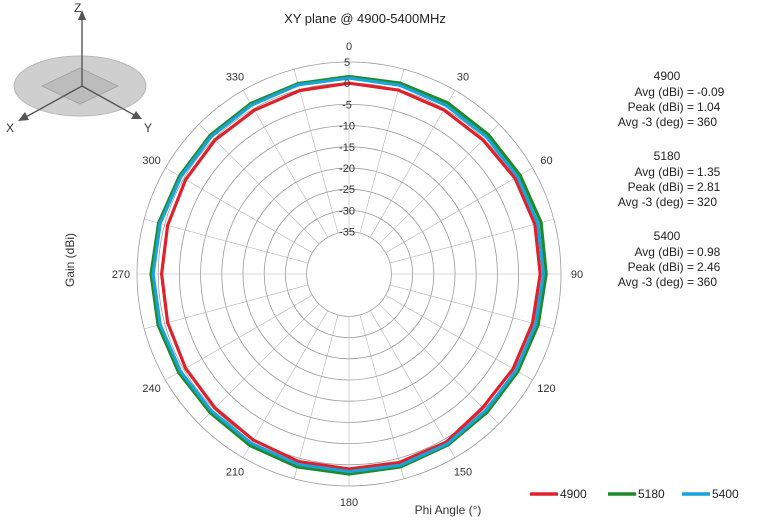  I want to click on radial-tick-label: -15, so click(347, 148).